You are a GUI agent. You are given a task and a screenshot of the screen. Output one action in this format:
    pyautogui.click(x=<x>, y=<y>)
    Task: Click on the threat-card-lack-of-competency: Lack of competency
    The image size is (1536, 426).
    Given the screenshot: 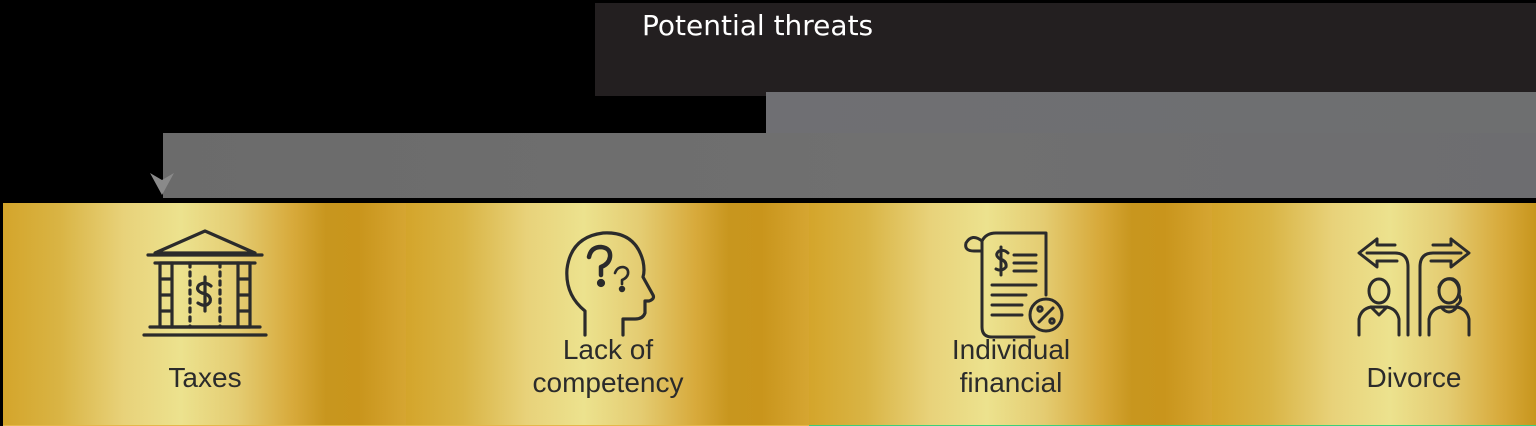 What is the action you would take?
    pyautogui.click(x=608, y=314)
    